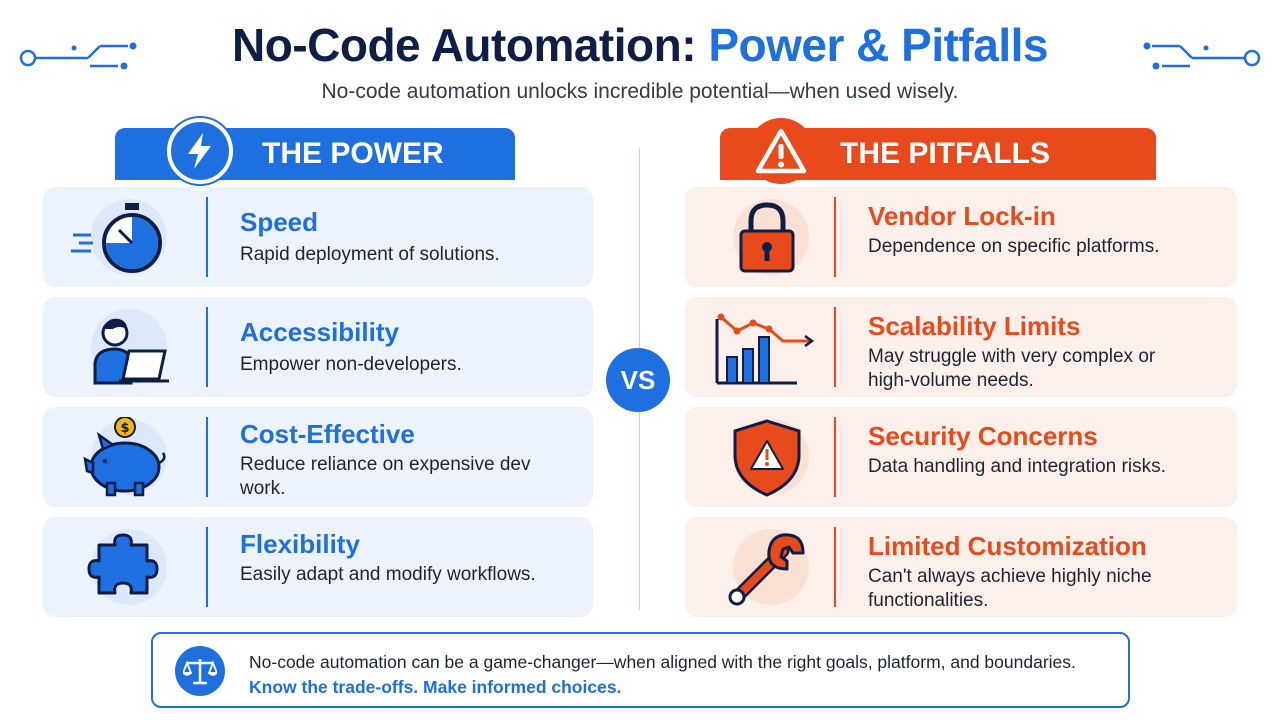 Image resolution: width=1280 pixels, height=720 pixels. What do you see at coordinates (353, 153) in the screenshot?
I see `power-heading: THE POWER` at bounding box center [353, 153].